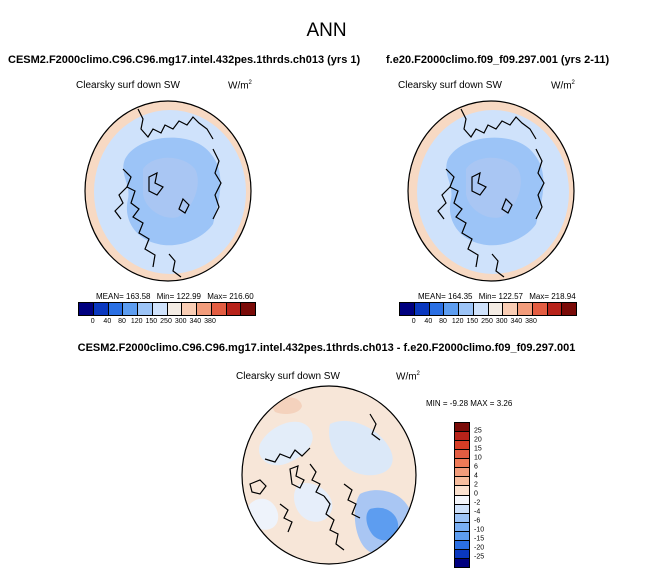  I want to click on diff-minmax: MIN = -9.28 MAX = 3.26, so click(469, 403).